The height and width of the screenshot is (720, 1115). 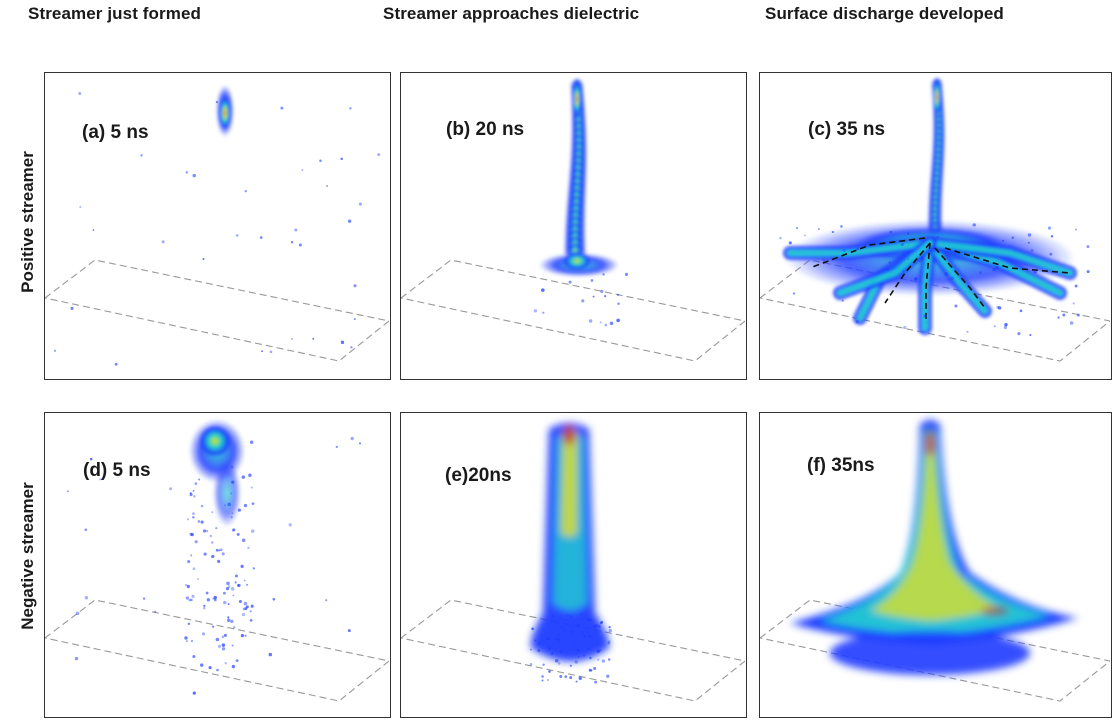 I want to click on panel-f-plot, so click(x=935, y=561).